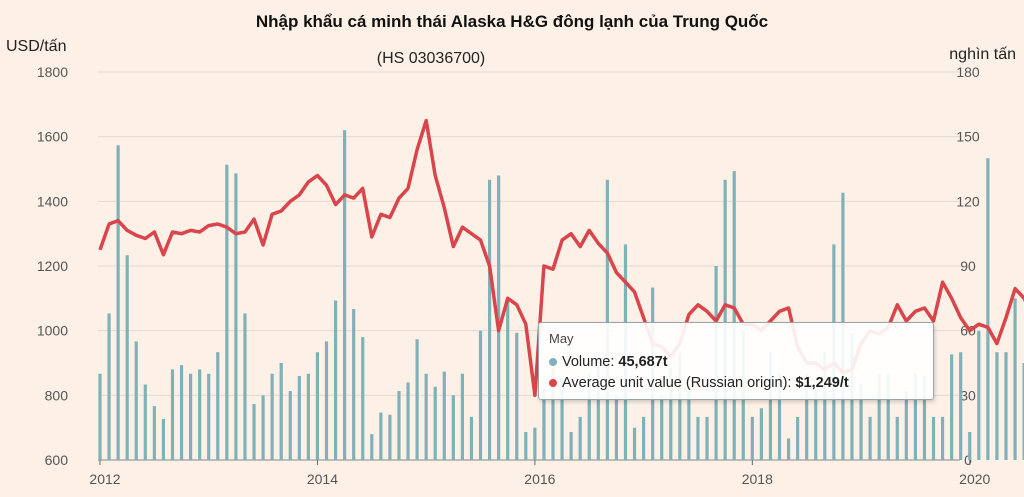 The width and height of the screenshot is (1024, 497). Describe the element at coordinates (431, 58) in the screenshot. I see `chart-subtitle: (HS 03036700)` at that location.